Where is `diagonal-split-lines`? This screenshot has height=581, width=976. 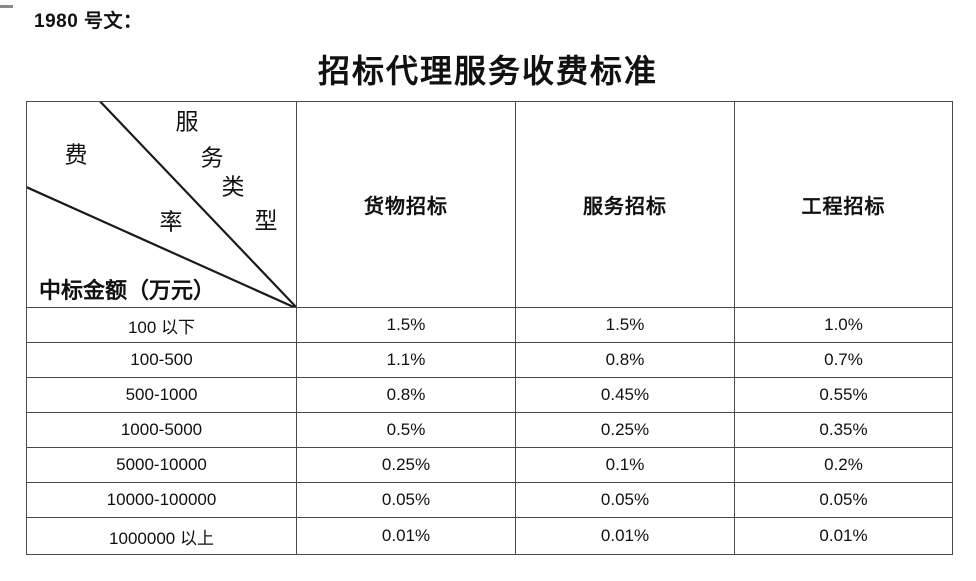 diagonal-split-lines is located at coordinates (161, 204).